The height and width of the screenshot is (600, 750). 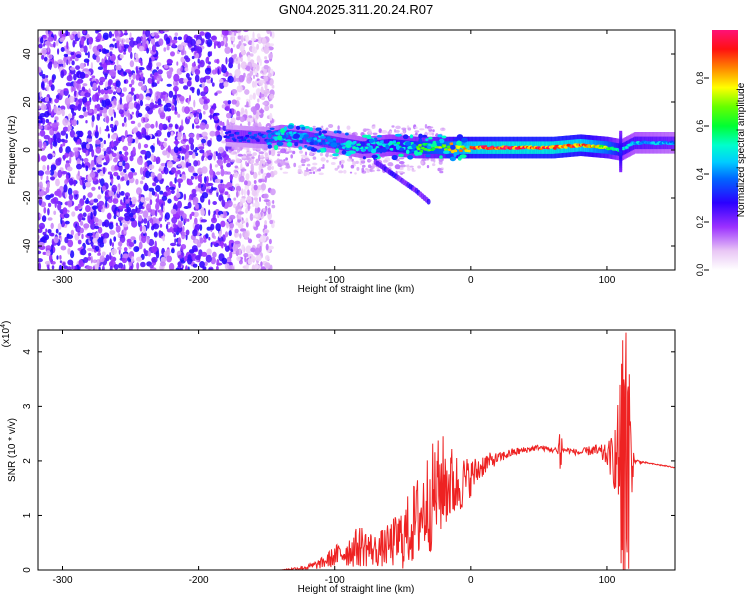 I want to click on colorbar-tick-label: 0.4, so click(x=700, y=174).